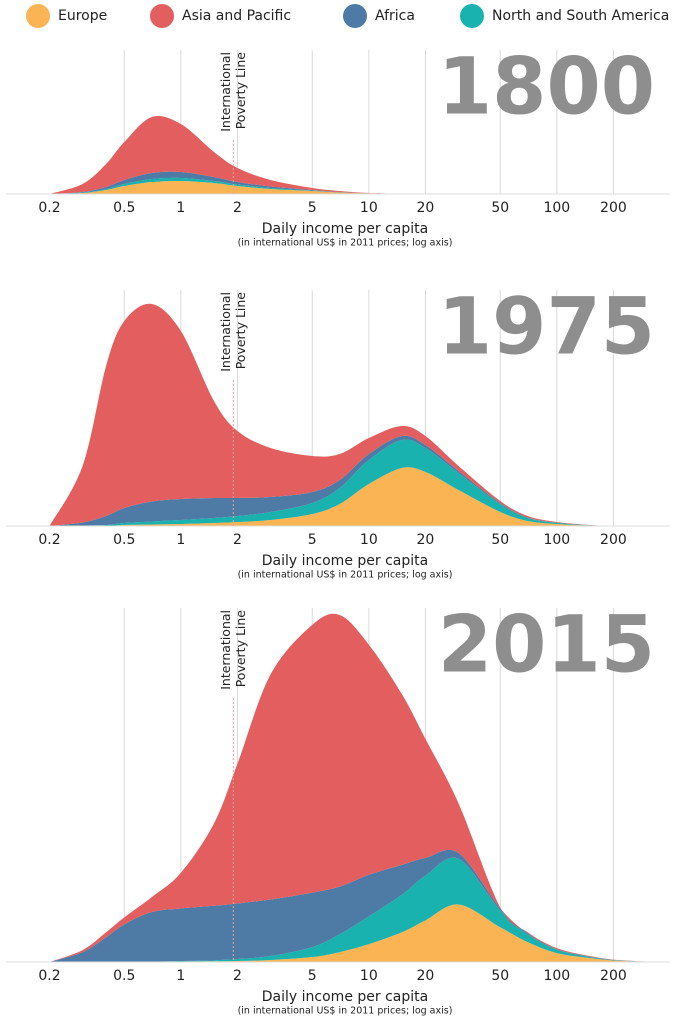 The height and width of the screenshot is (1019, 685). I want to click on chart-title: 1800, so click(546, 87).